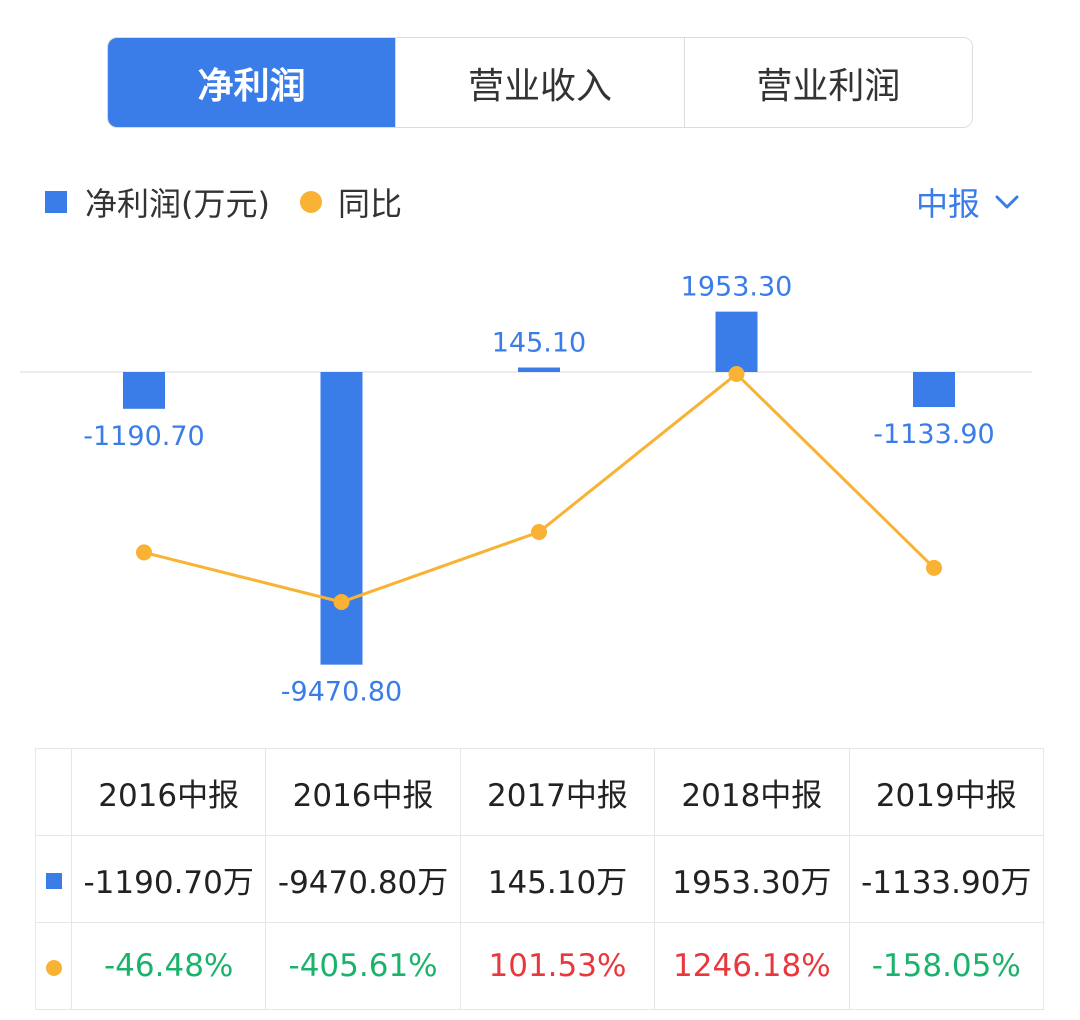 This screenshot has width=1080, height=1020. I want to click on bar-value-label: 1953.30, so click(737, 287).